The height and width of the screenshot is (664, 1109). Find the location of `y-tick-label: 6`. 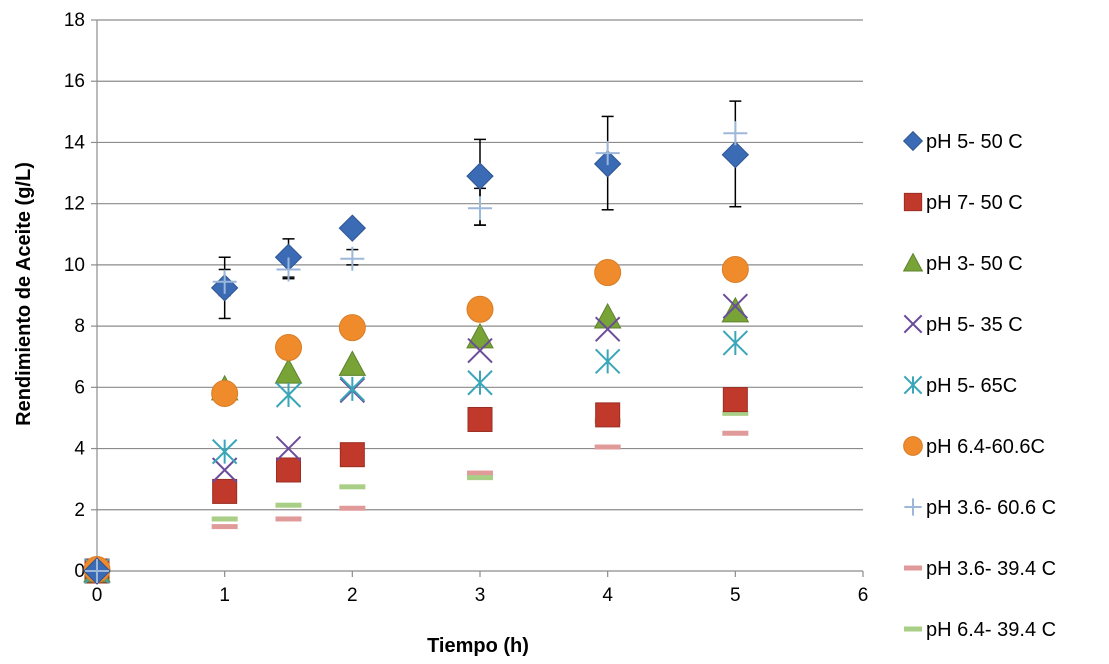

y-tick-label: 6 is located at coordinates (79, 387).